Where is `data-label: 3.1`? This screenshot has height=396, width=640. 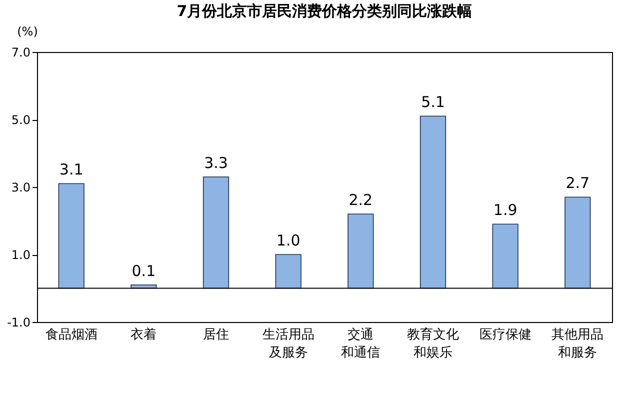
data-label: 3.1 is located at coordinates (71, 169).